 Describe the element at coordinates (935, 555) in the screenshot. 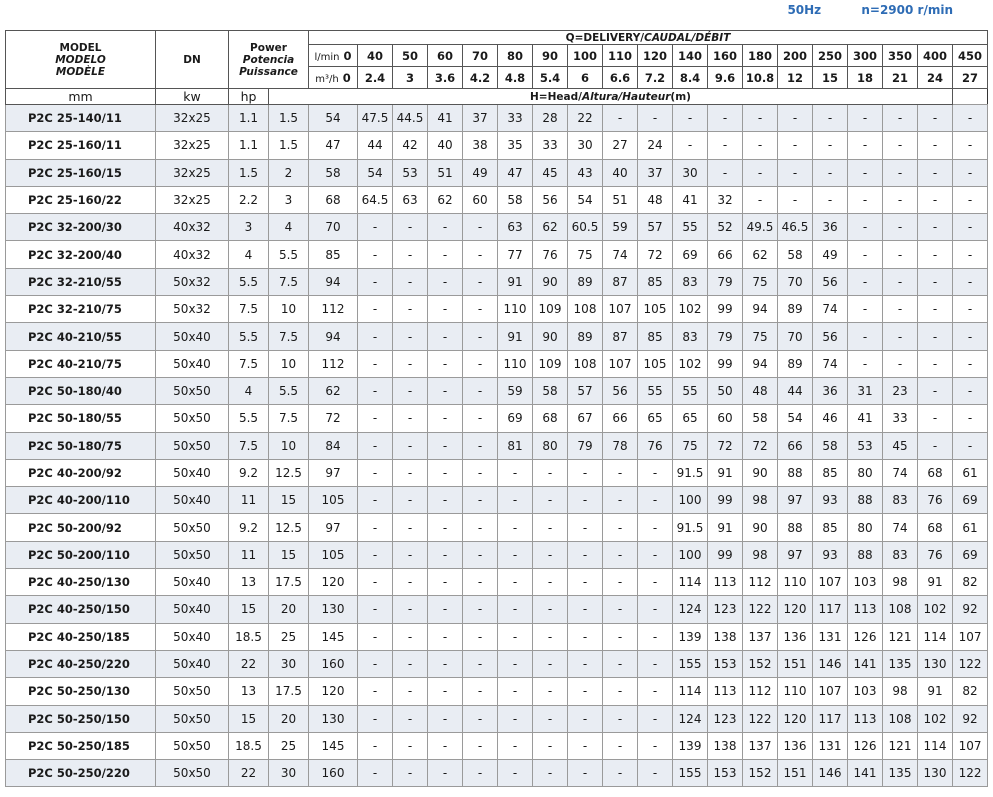

I see `head-value: 76` at that location.